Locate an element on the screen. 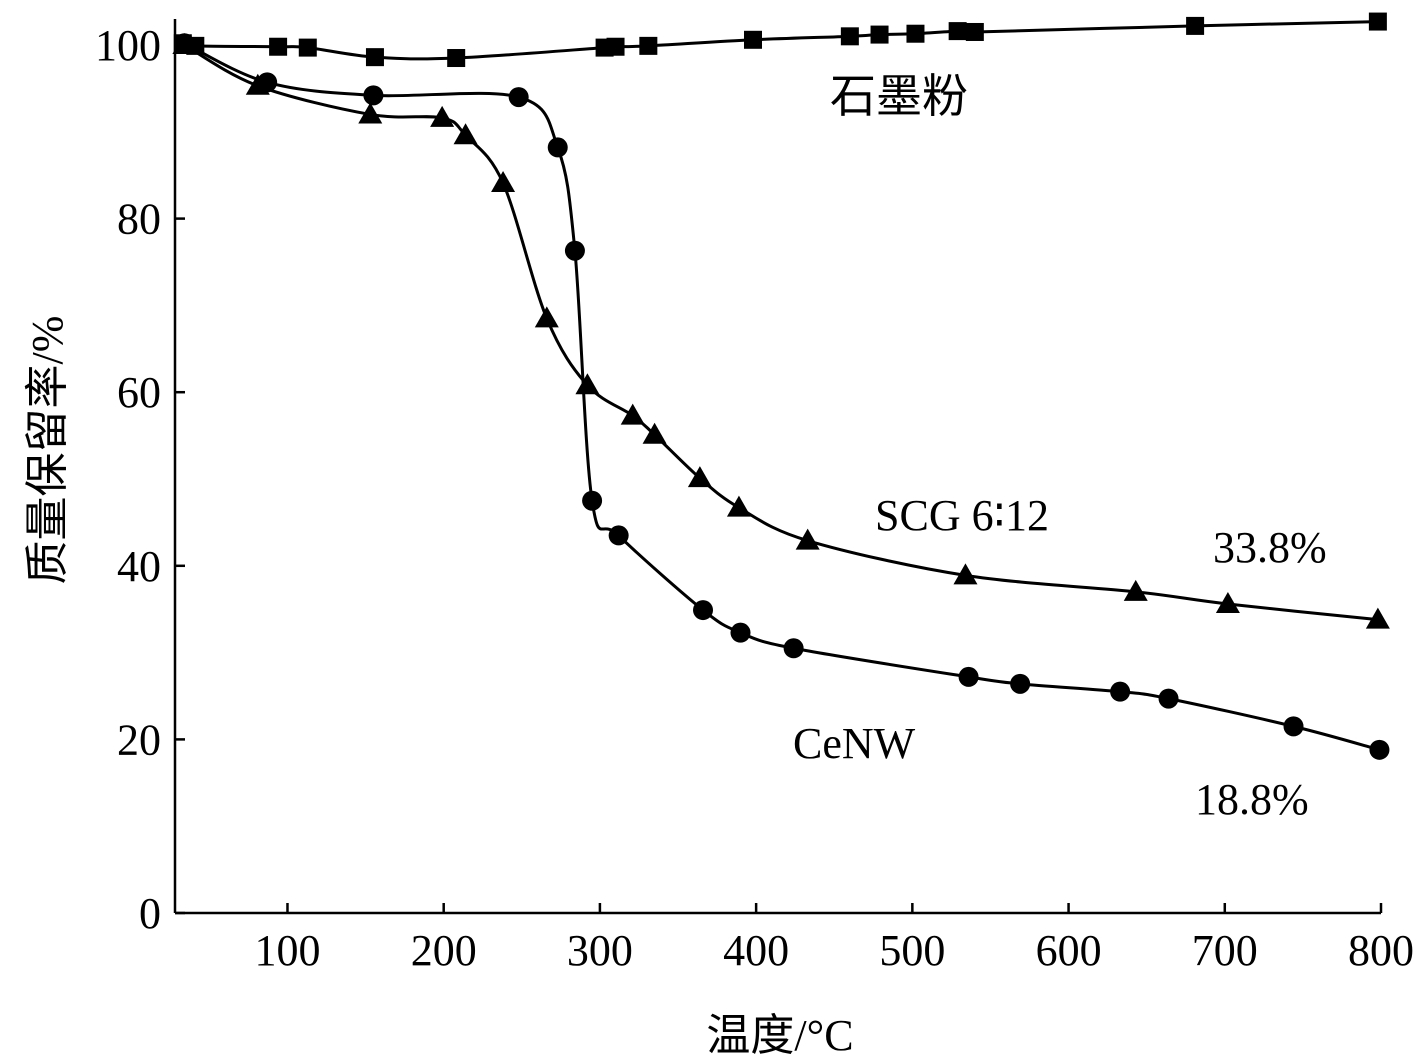  annotation-cenw-final: 18.8% is located at coordinates (1252, 799).